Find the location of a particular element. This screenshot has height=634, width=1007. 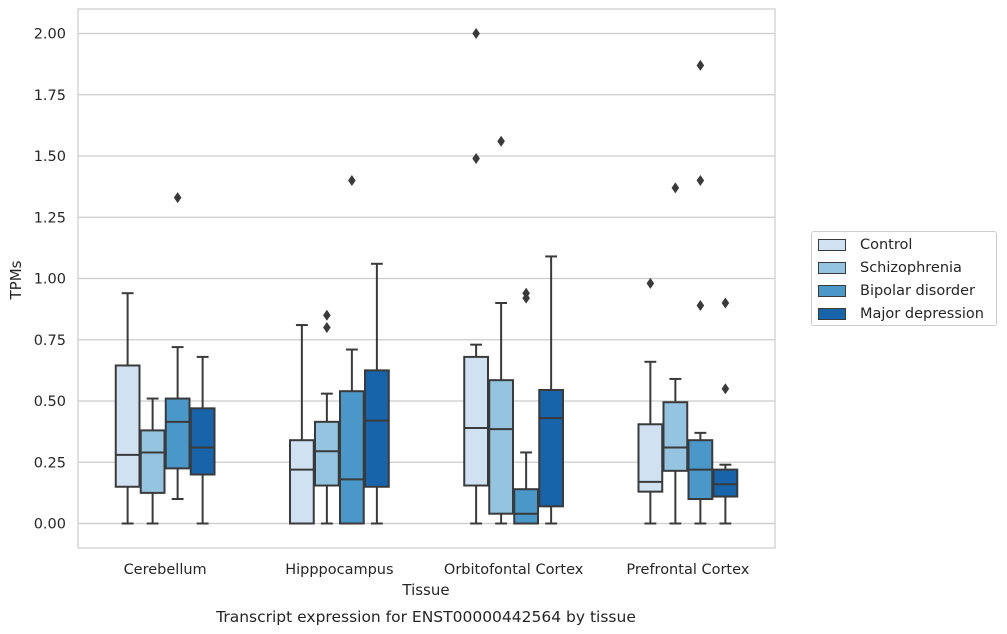

legend-label: Major depression is located at coordinates (922, 314).